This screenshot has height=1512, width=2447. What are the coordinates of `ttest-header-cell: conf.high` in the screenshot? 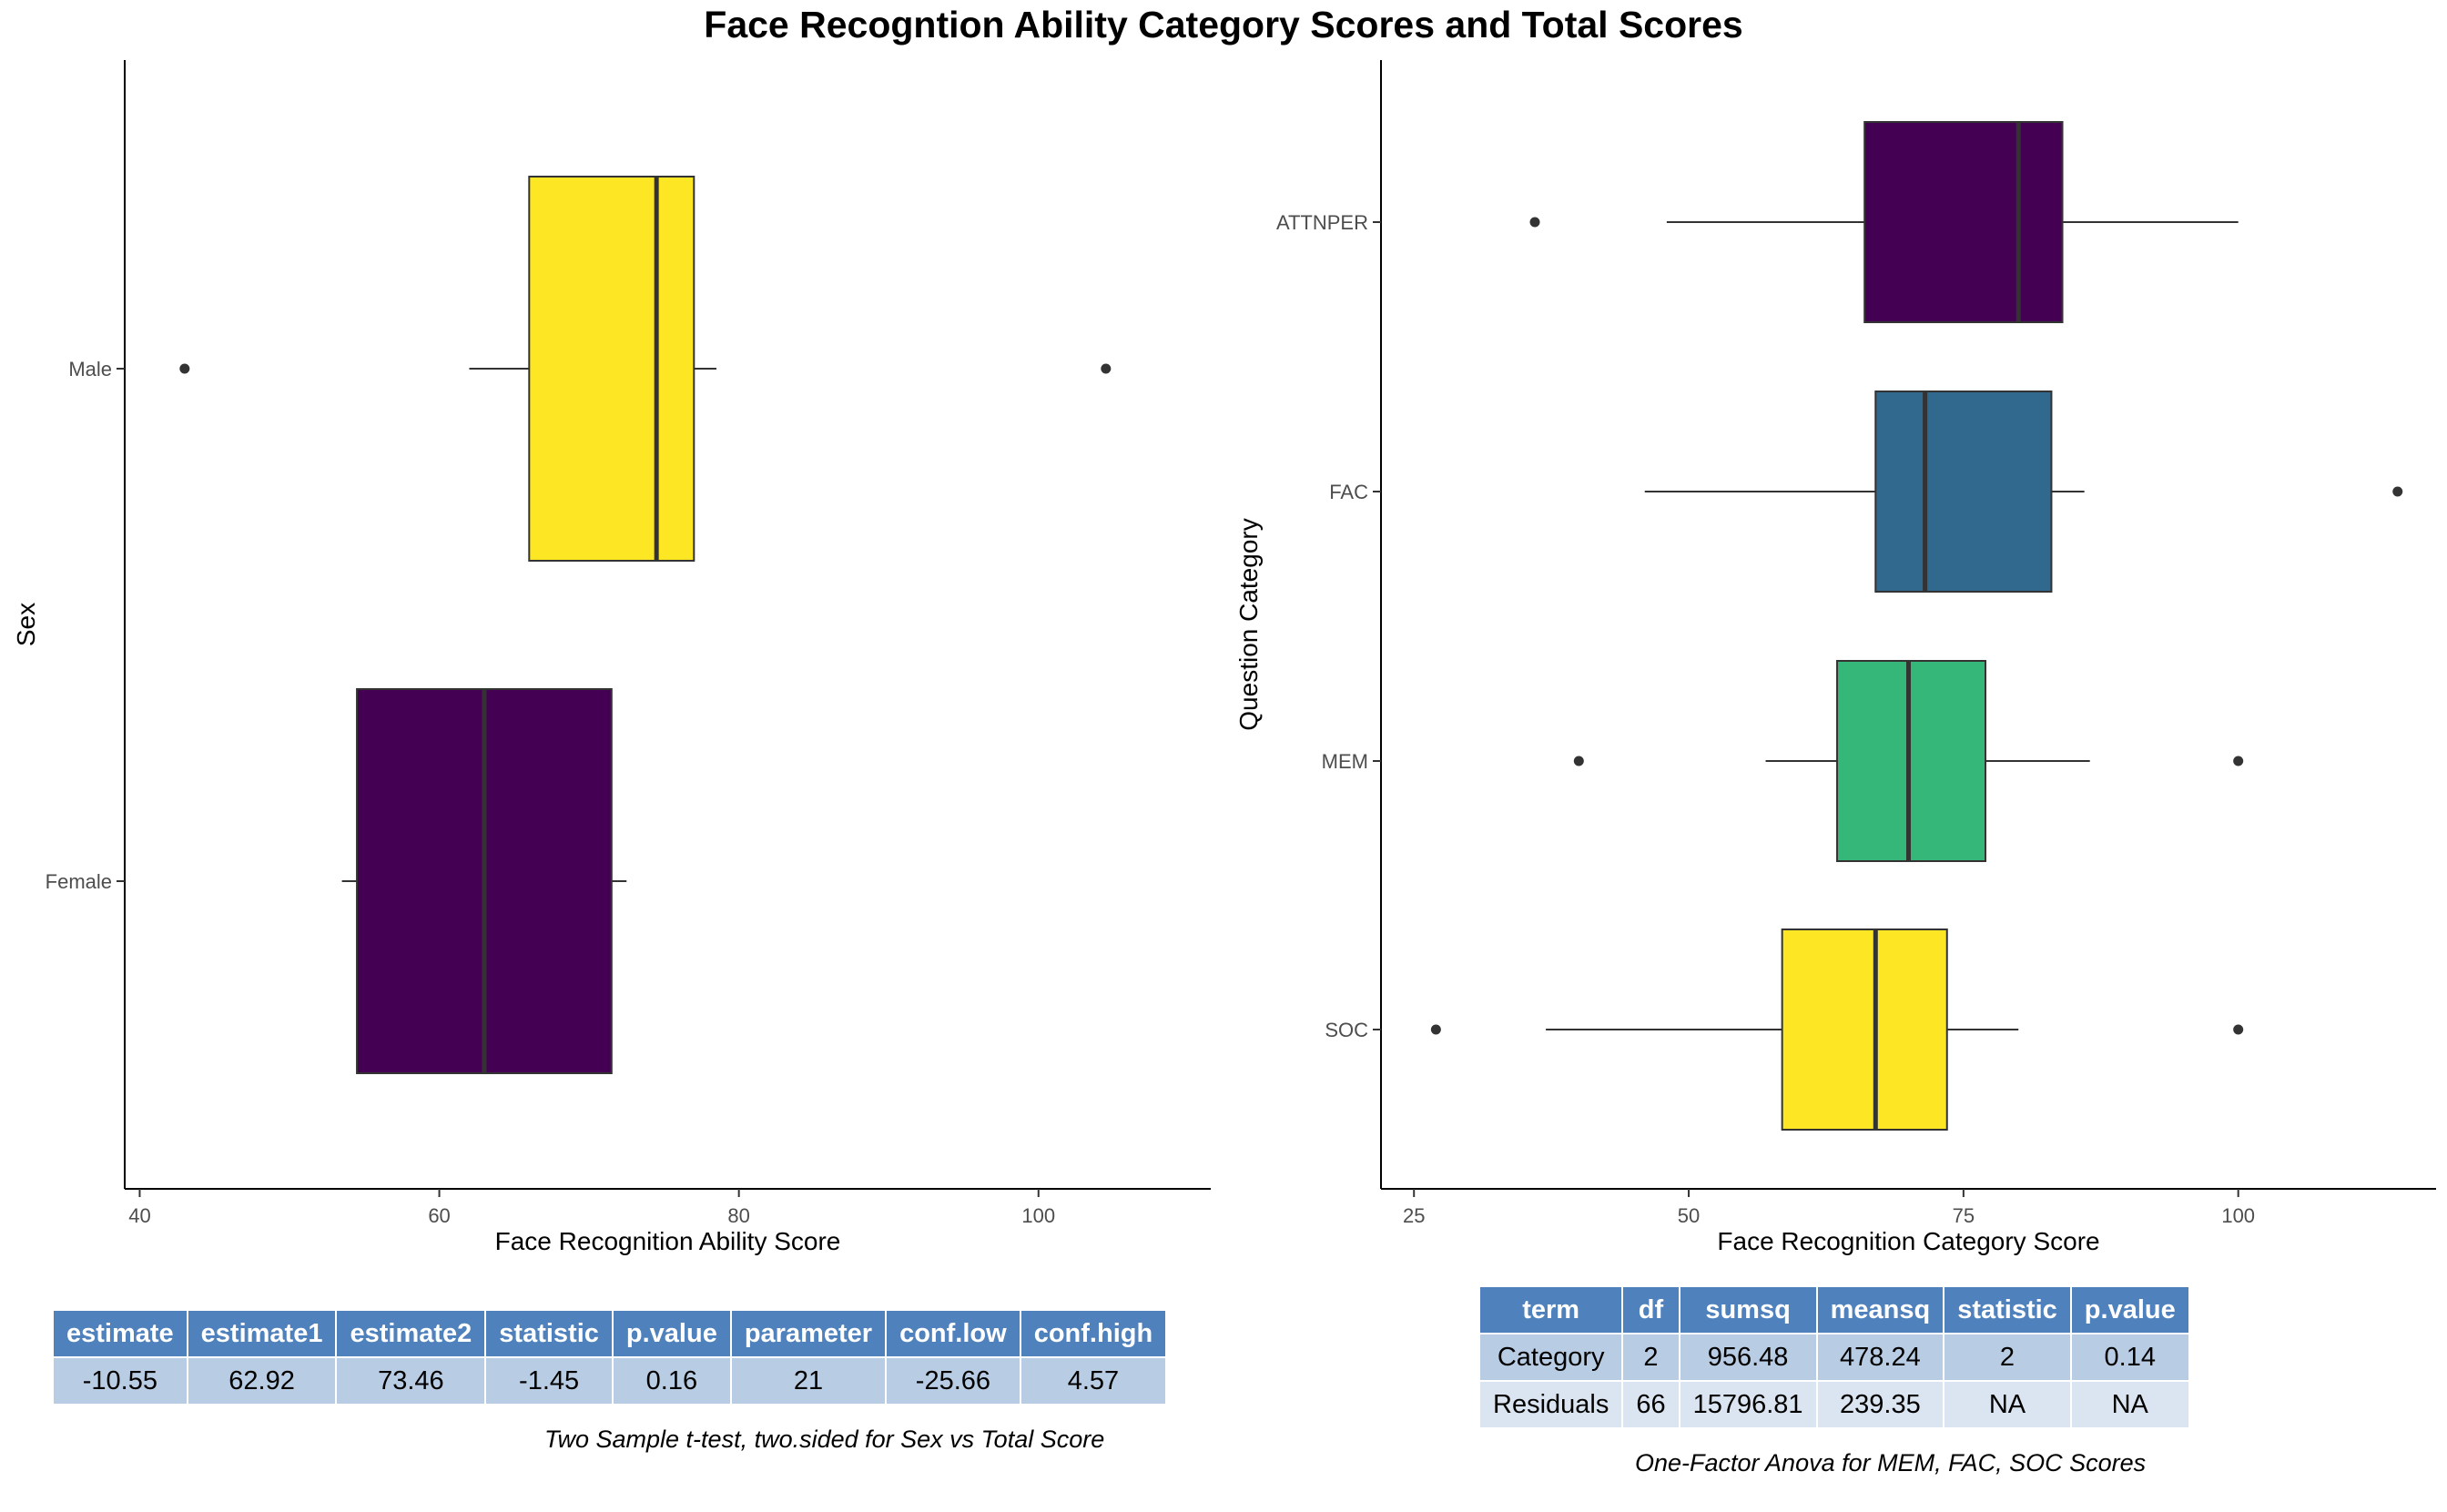 It's located at (1093, 1333).